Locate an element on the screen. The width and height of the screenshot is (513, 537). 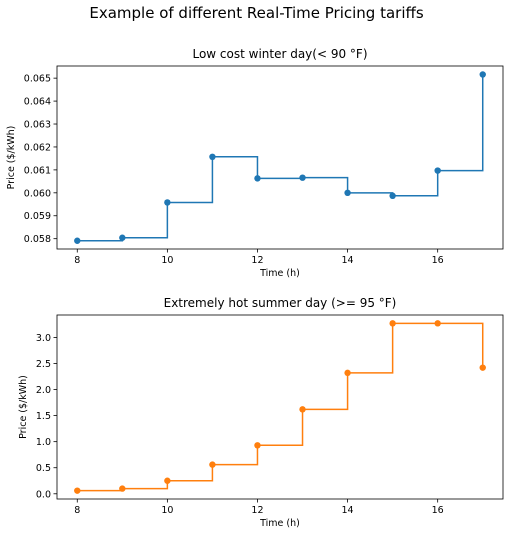
chart-1-xtick-label-1: 8 is located at coordinates (77, 260).